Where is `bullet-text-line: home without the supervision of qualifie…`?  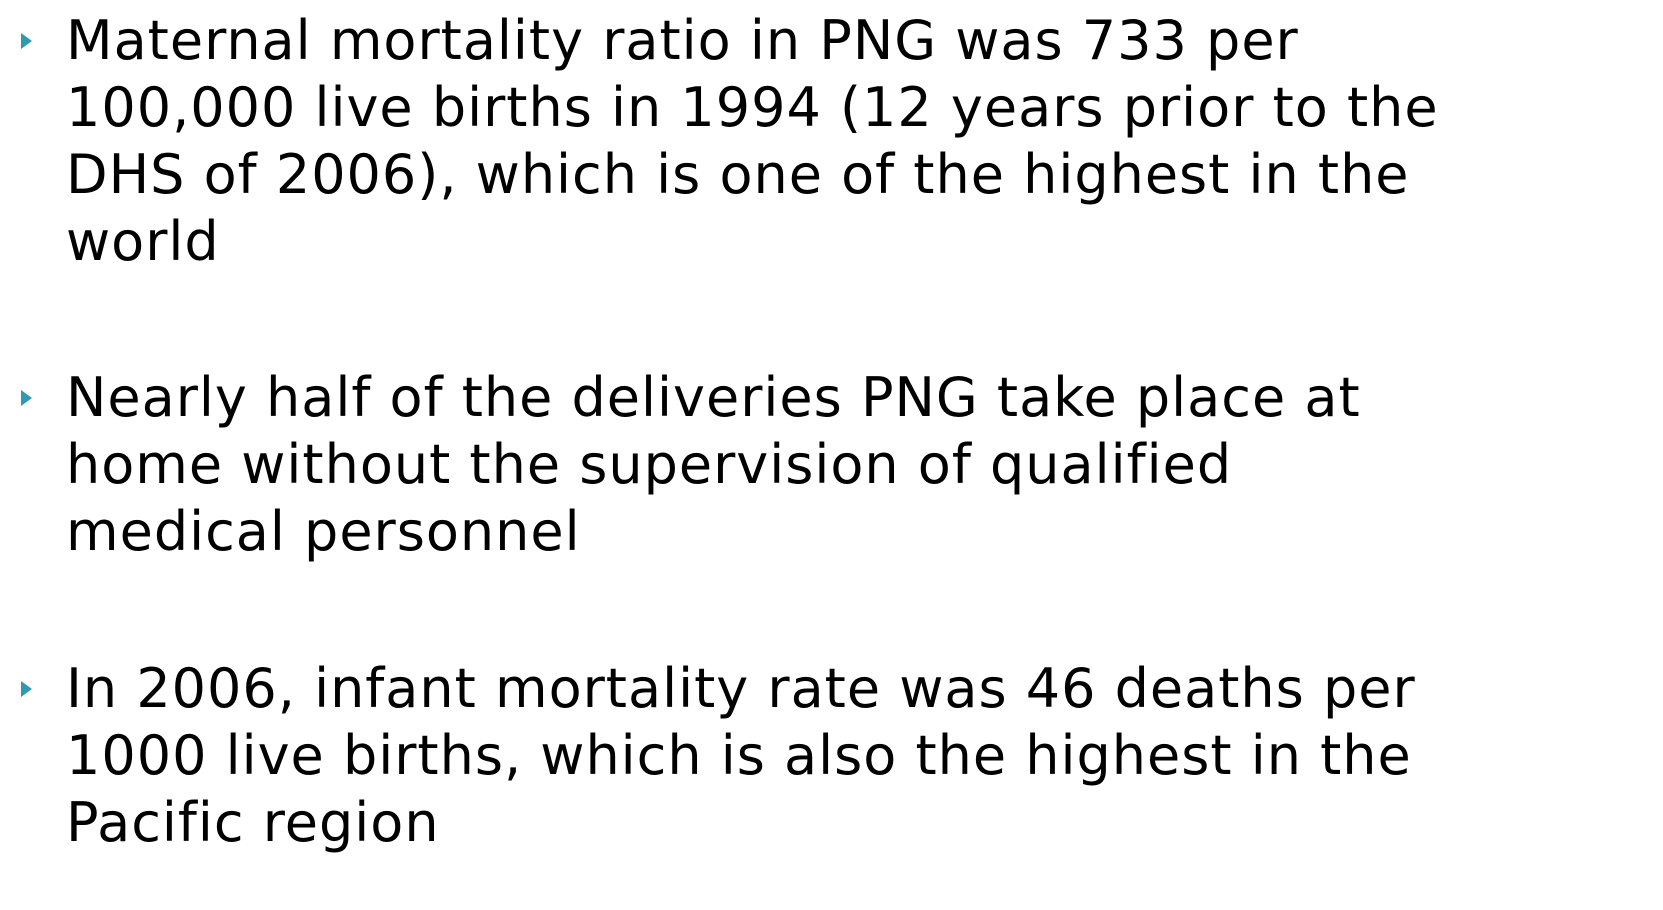 bullet-text-line: home without the supervision of qualifie… is located at coordinates (649, 464).